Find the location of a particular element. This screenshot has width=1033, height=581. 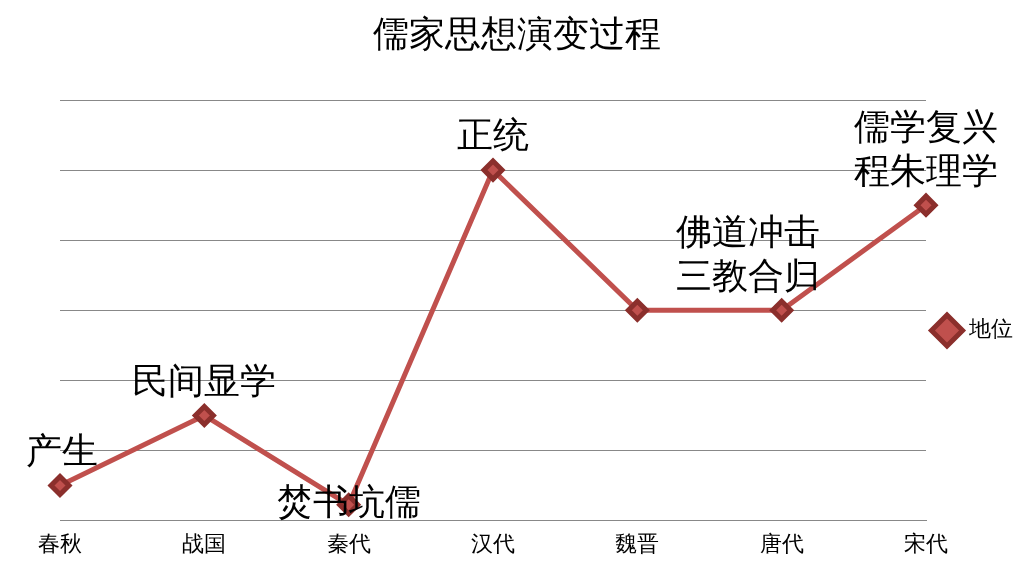

x-tick-label: 汉代 is located at coordinates (493, 543).